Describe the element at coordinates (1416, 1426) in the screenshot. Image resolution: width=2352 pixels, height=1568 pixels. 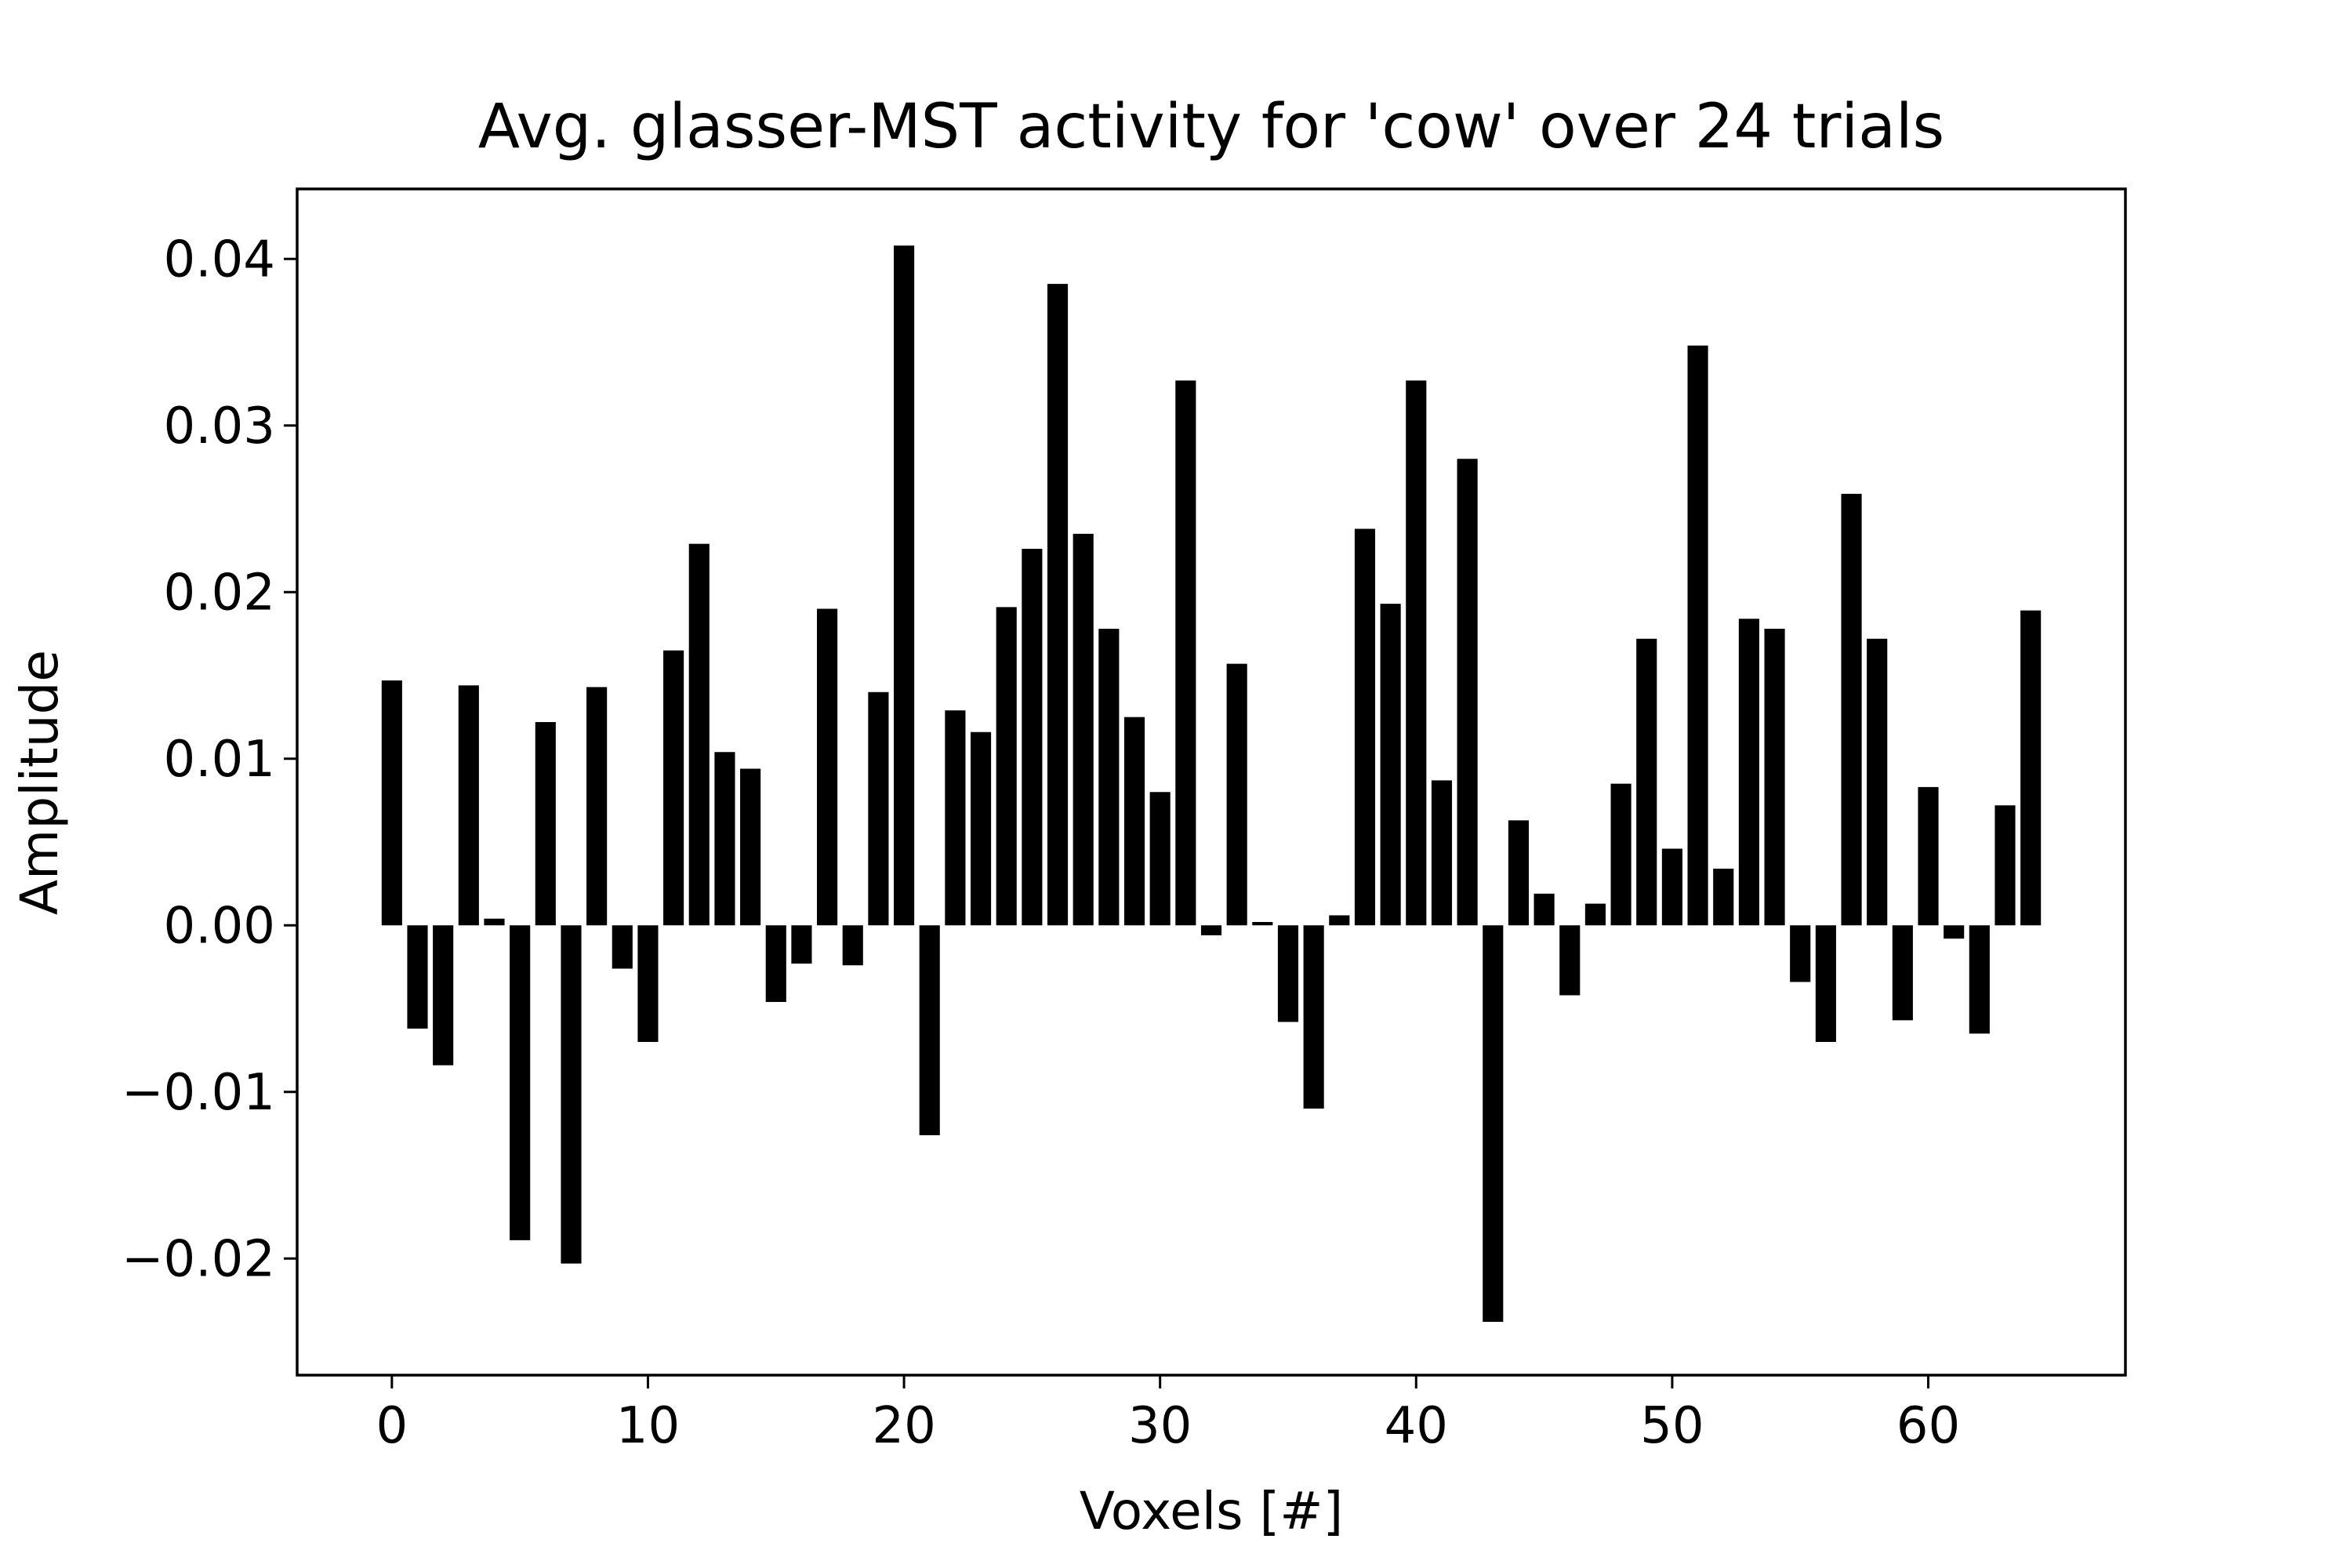
I see `x-tick-label: 40` at that location.